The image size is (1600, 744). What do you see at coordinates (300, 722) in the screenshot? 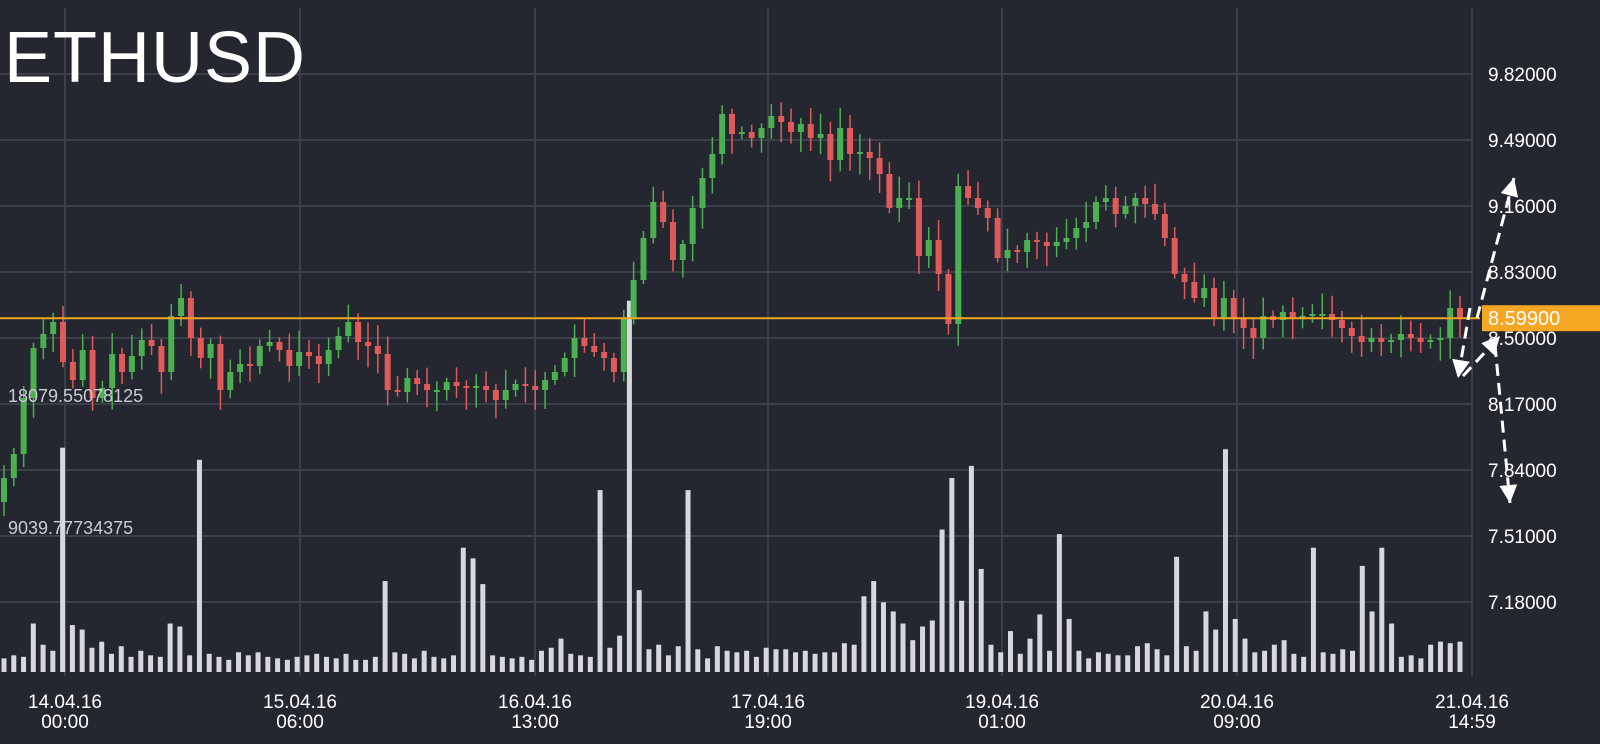
I see `x-tick-time: 06:00` at bounding box center [300, 722].